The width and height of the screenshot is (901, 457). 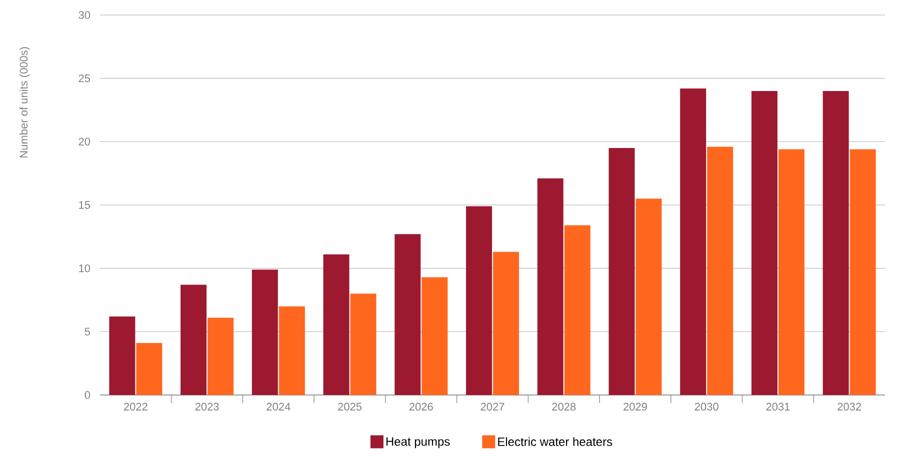 What do you see at coordinates (84, 205) in the screenshot?
I see `y-tick-label: 15` at bounding box center [84, 205].